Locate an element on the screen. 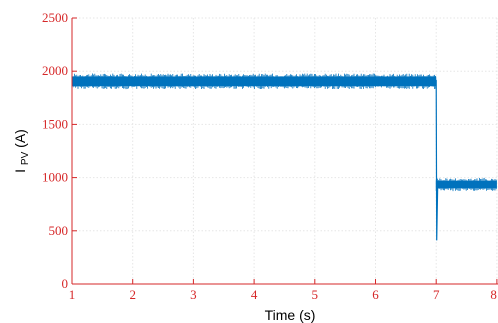  y-tick-label: 500 is located at coordinates (59, 230).